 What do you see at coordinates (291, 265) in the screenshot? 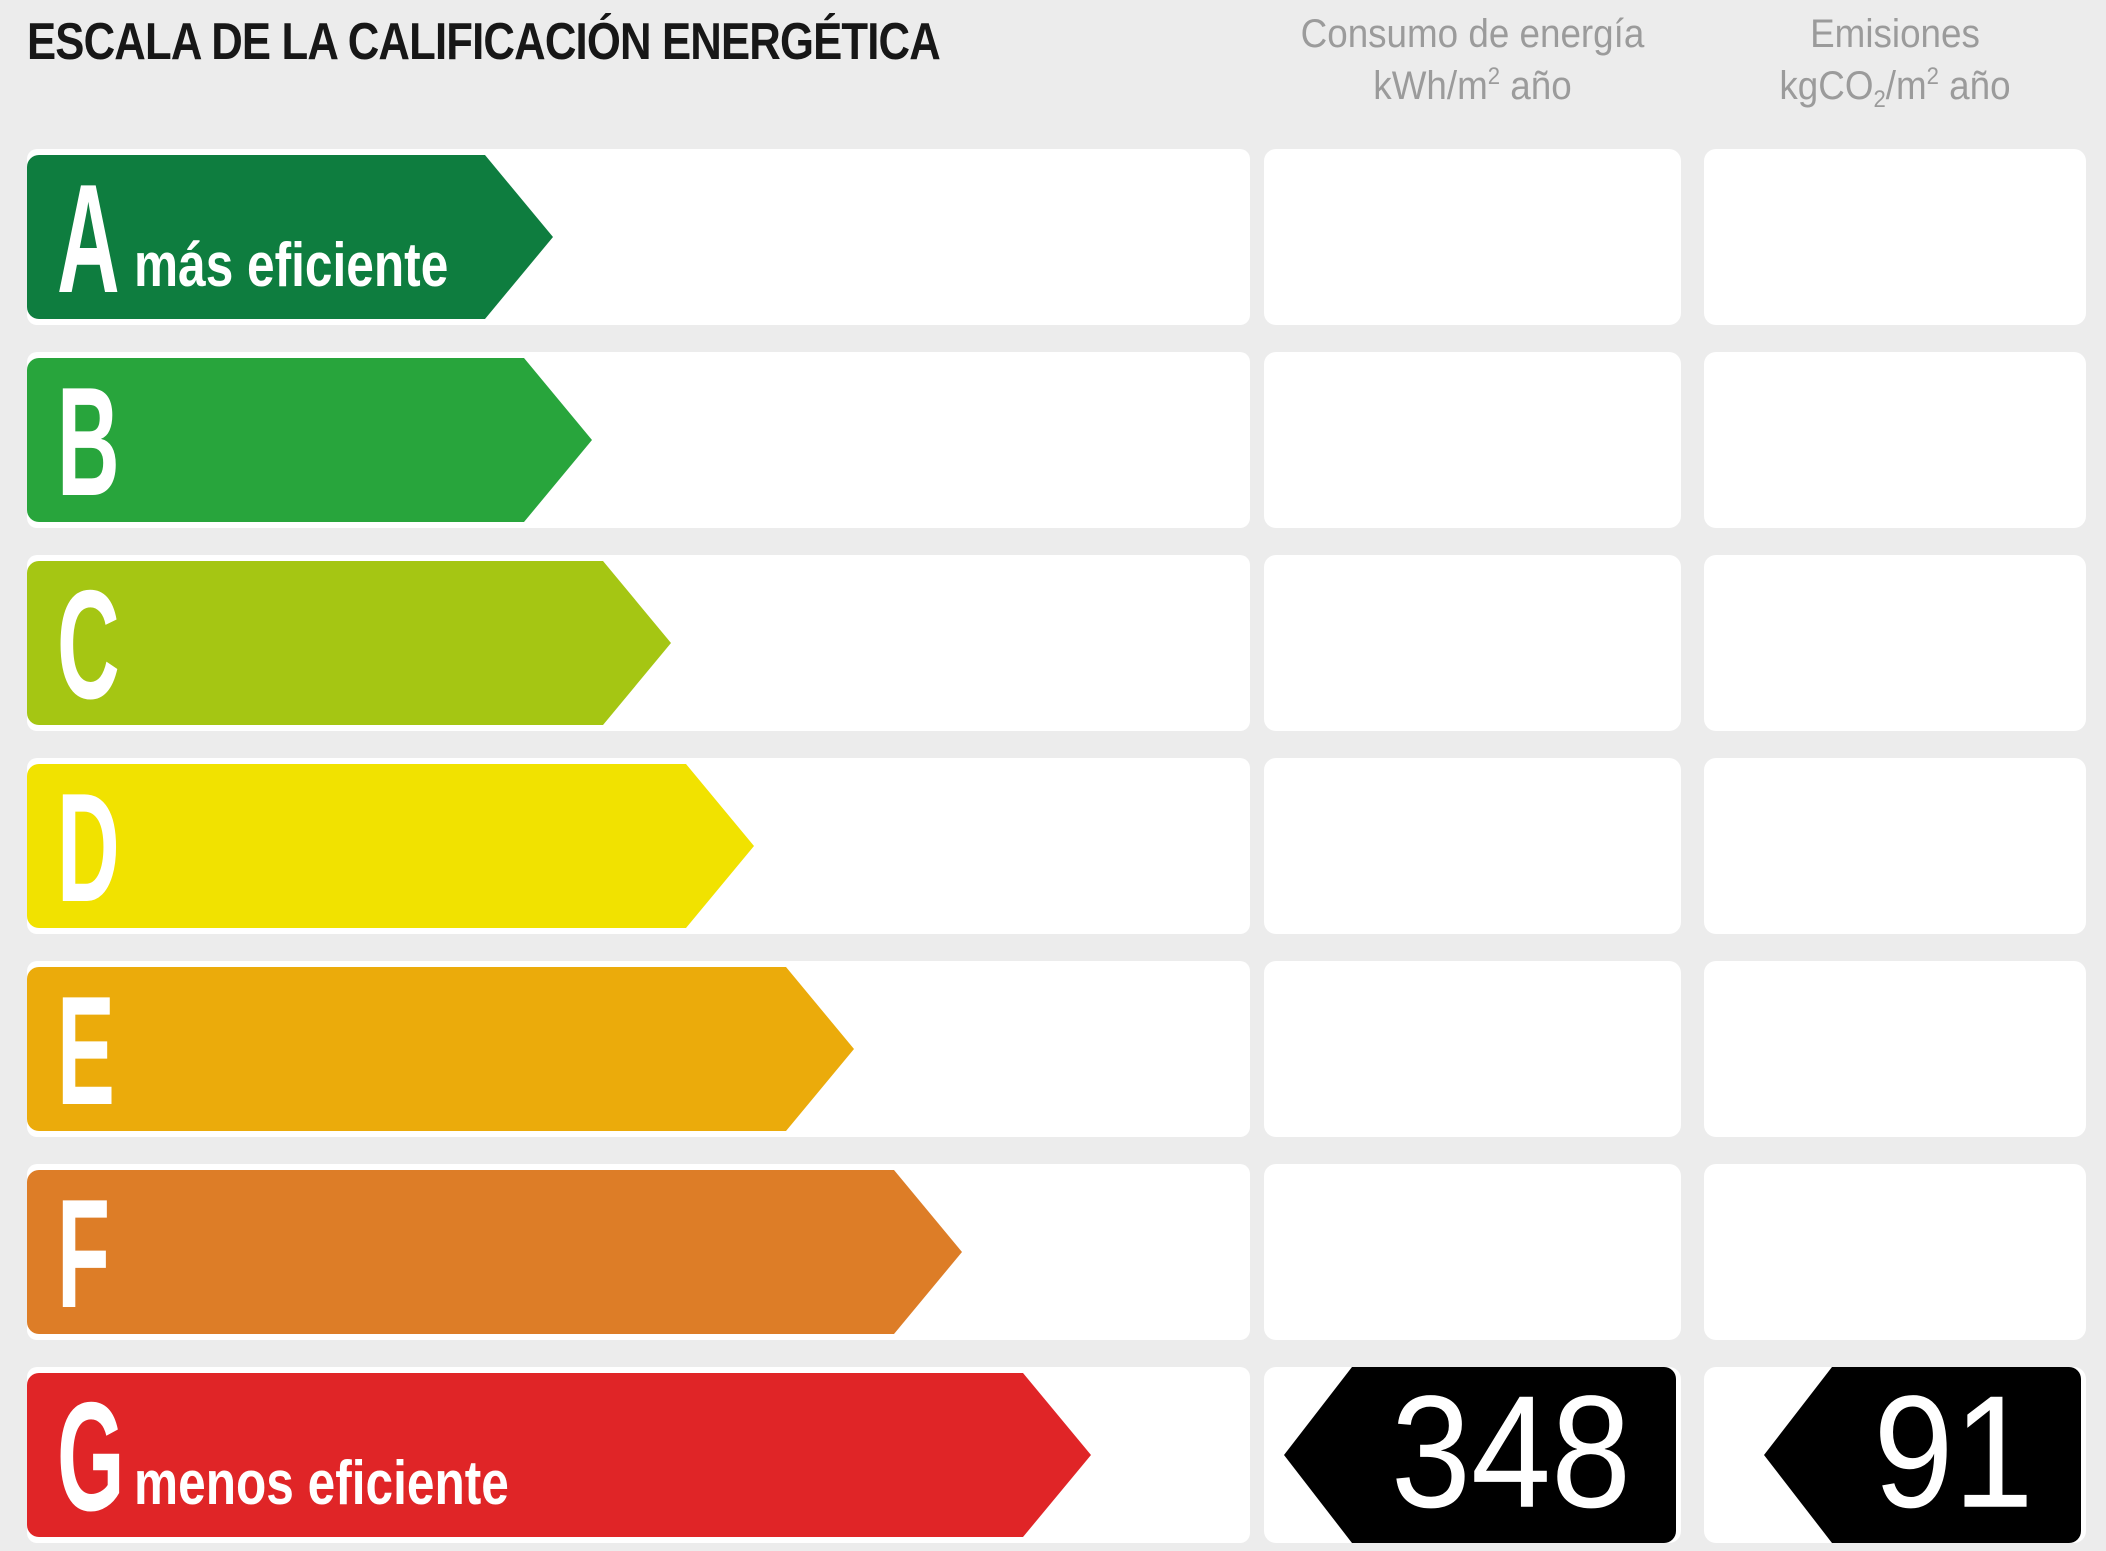
I see `rating-note: más eficiente` at bounding box center [291, 265].